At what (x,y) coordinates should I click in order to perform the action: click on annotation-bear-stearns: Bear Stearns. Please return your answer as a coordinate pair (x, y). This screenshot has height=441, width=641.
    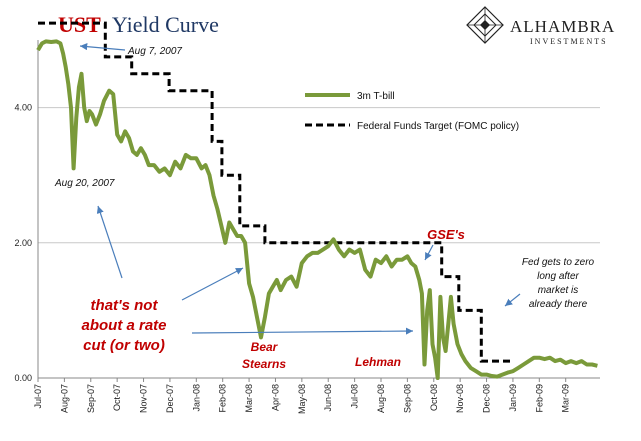
    Looking at the image, I should click on (264, 355).